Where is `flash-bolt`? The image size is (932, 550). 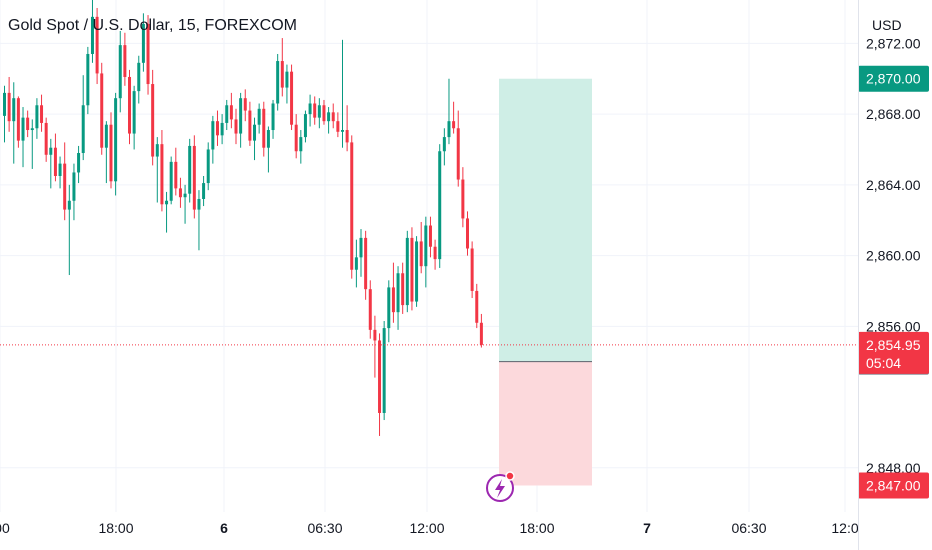
flash-bolt is located at coordinates (500, 488).